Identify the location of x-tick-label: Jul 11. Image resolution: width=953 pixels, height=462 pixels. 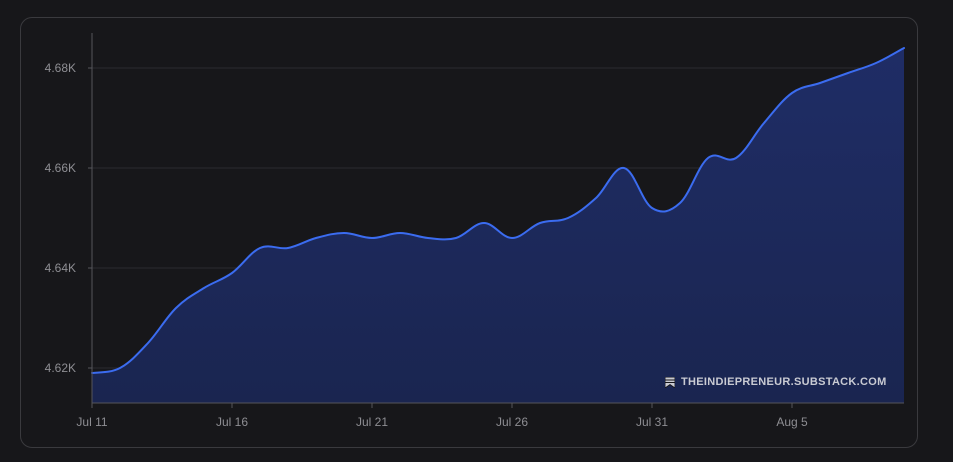
(91, 422).